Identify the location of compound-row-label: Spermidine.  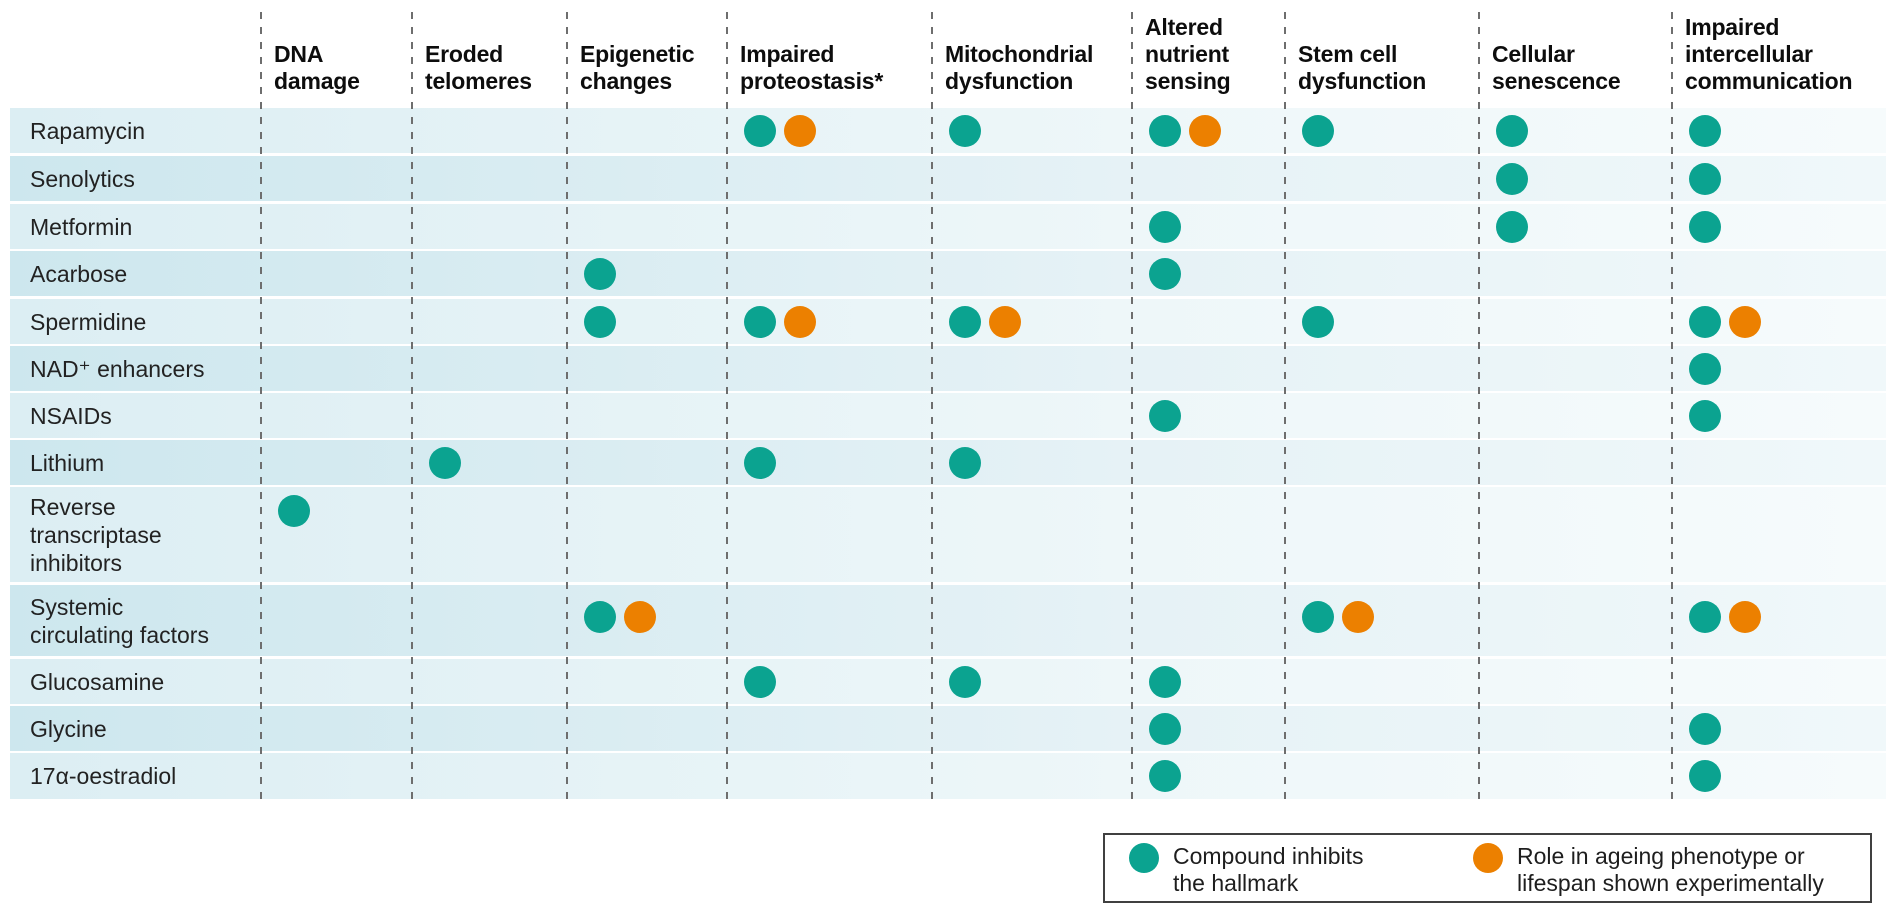
(88, 321).